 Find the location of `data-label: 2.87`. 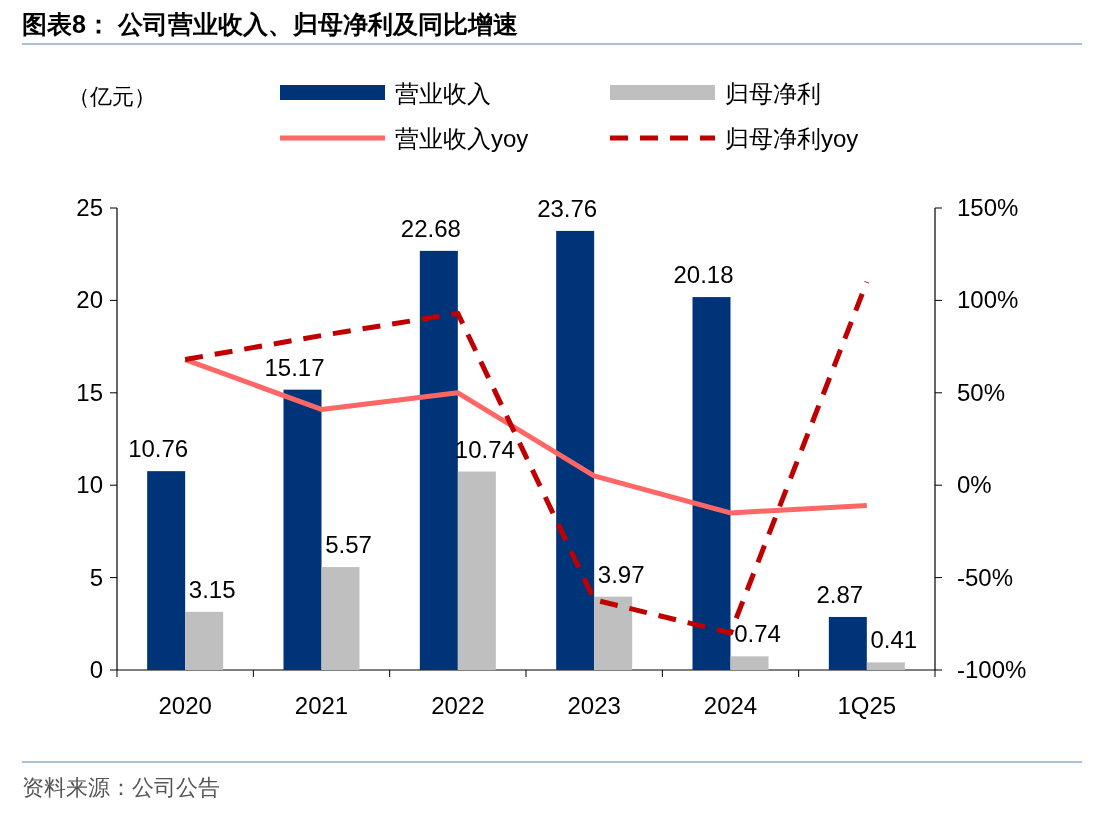

data-label: 2.87 is located at coordinates (840, 594).